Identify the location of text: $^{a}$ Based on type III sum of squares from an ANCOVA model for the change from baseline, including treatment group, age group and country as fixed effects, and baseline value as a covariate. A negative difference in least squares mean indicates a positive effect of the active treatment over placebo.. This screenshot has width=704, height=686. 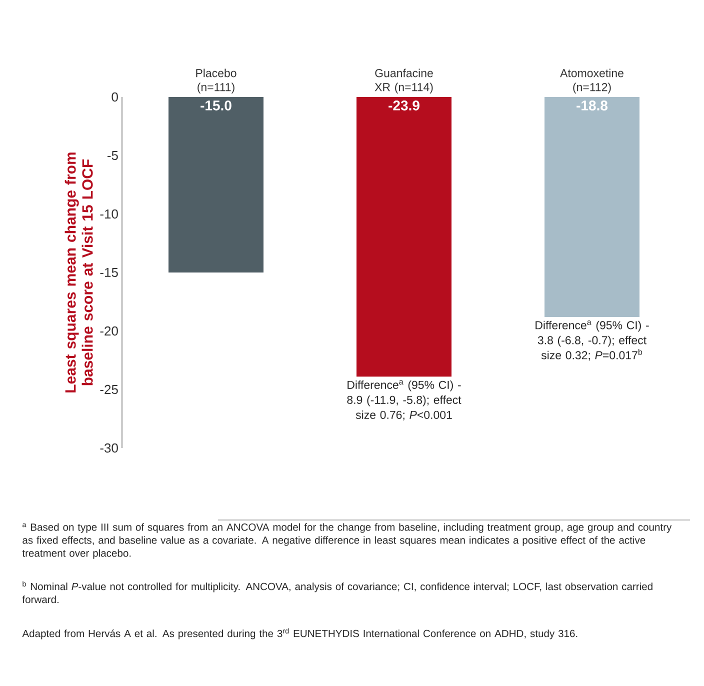
(347, 541).